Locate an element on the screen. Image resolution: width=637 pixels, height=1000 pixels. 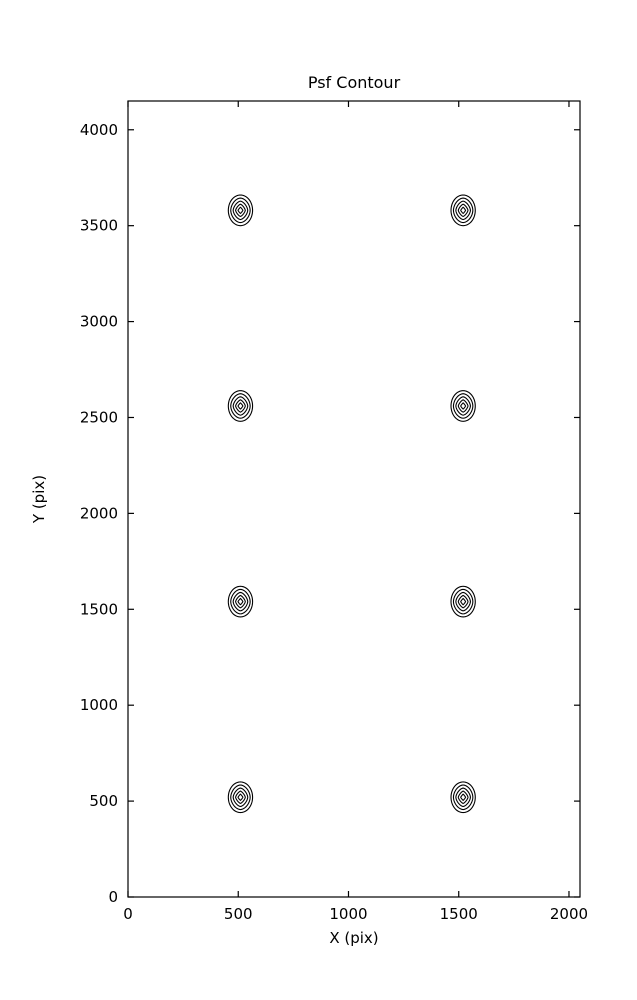
y-tick-label: 1000 is located at coordinates (99, 705).